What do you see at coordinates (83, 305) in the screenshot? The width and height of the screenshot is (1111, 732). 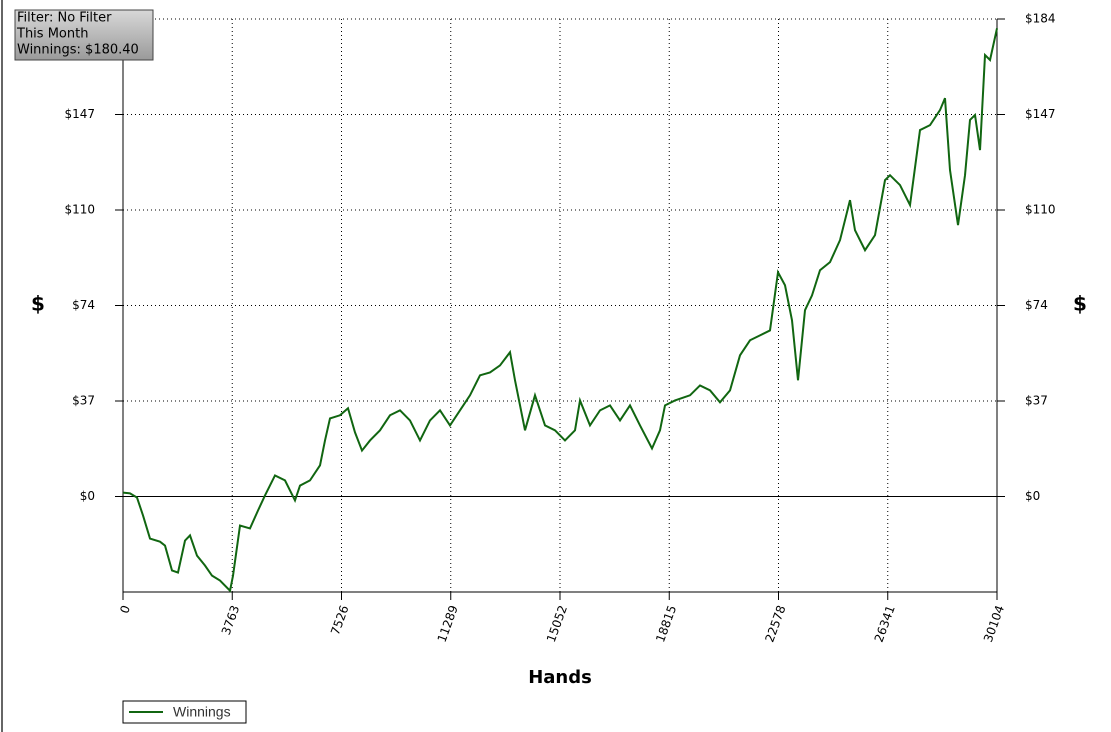 I see `y-tick-label: $74` at bounding box center [83, 305].